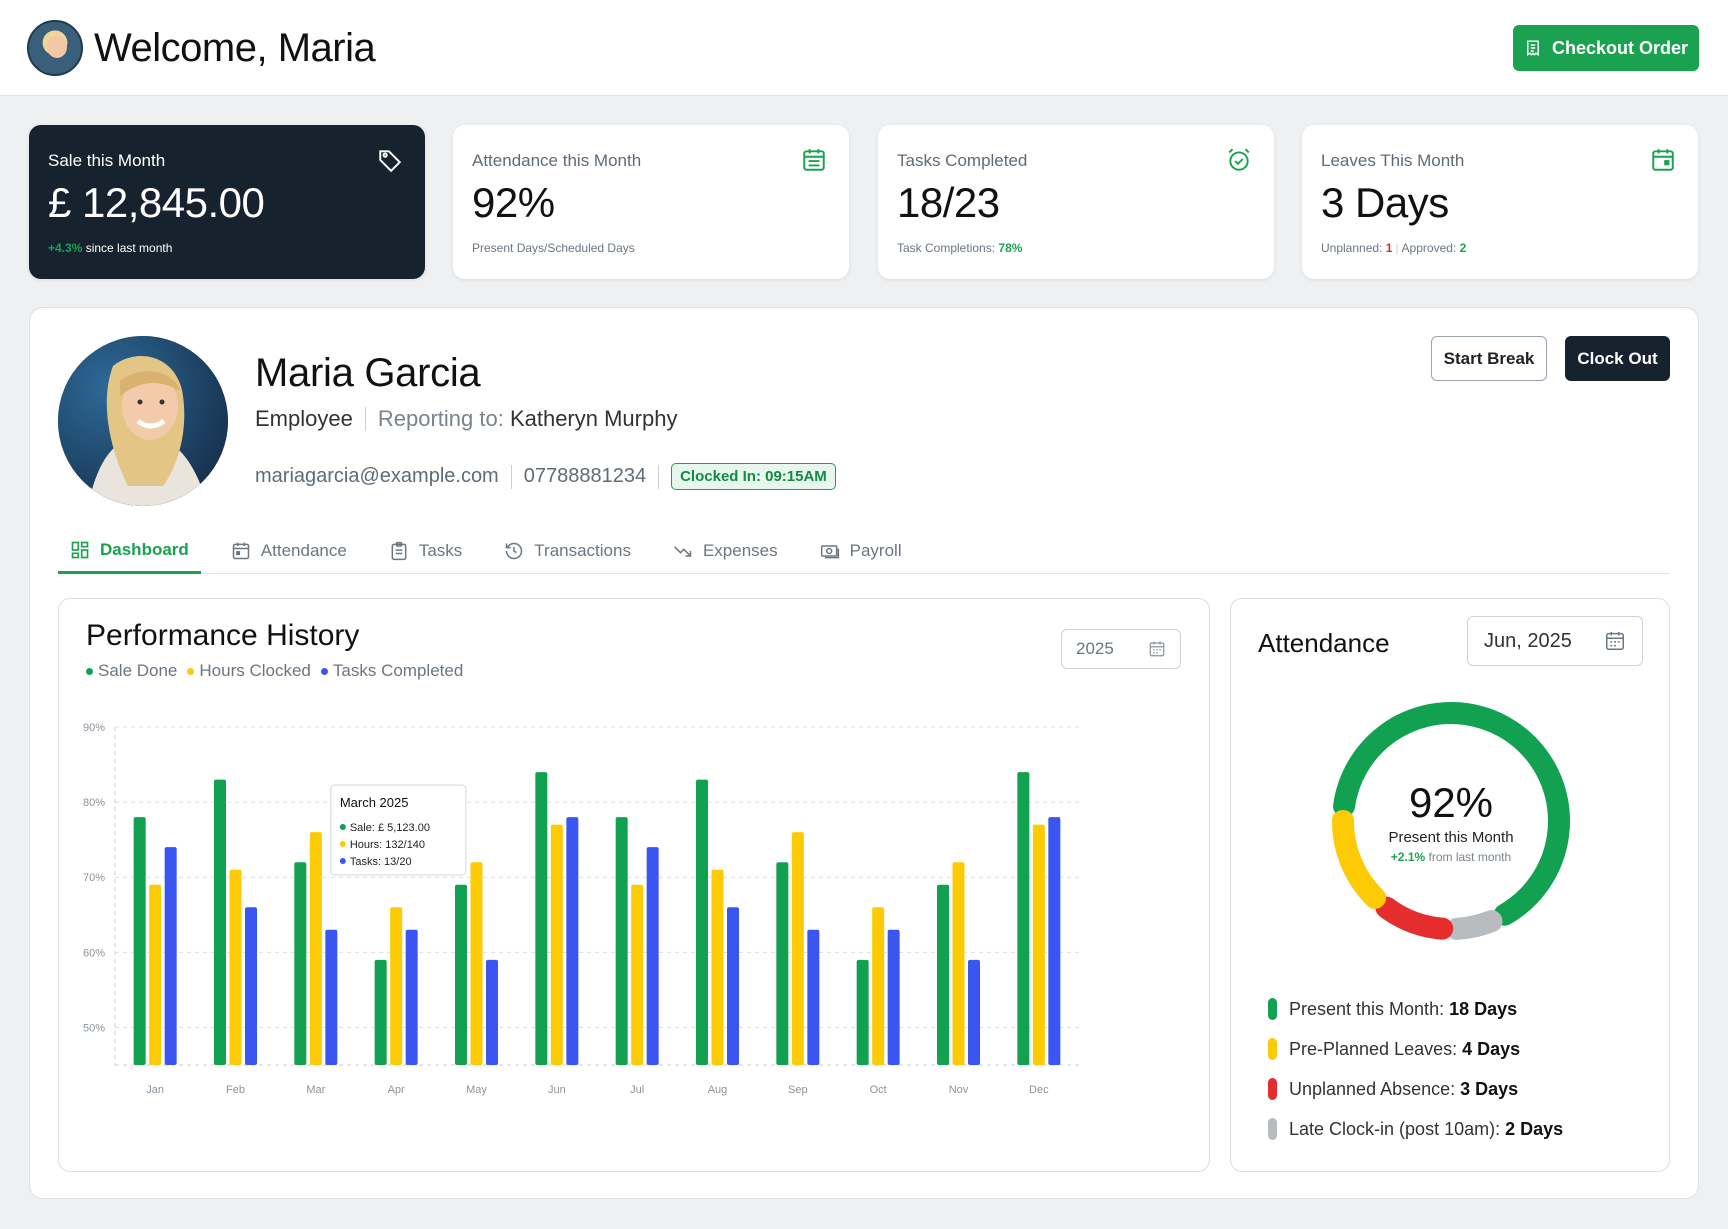 The image size is (1728, 1229). I want to click on x-tick-label: Nov, so click(959, 1090).